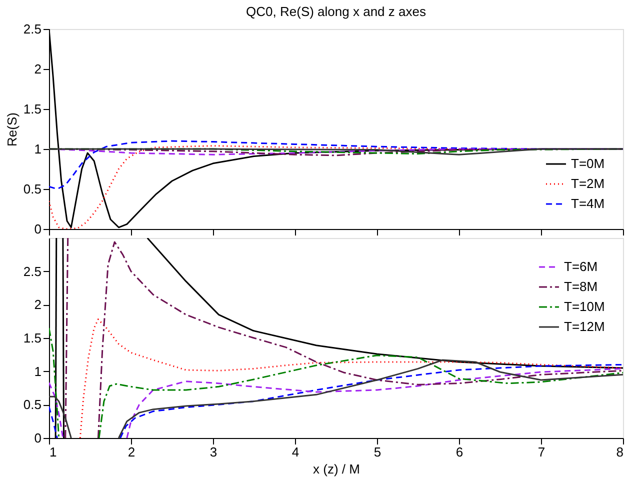 This screenshot has height=483, width=641. What do you see at coordinates (588, 203) in the screenshot?
I see `legend-label: T=4M` at bounding box center [588, 203].